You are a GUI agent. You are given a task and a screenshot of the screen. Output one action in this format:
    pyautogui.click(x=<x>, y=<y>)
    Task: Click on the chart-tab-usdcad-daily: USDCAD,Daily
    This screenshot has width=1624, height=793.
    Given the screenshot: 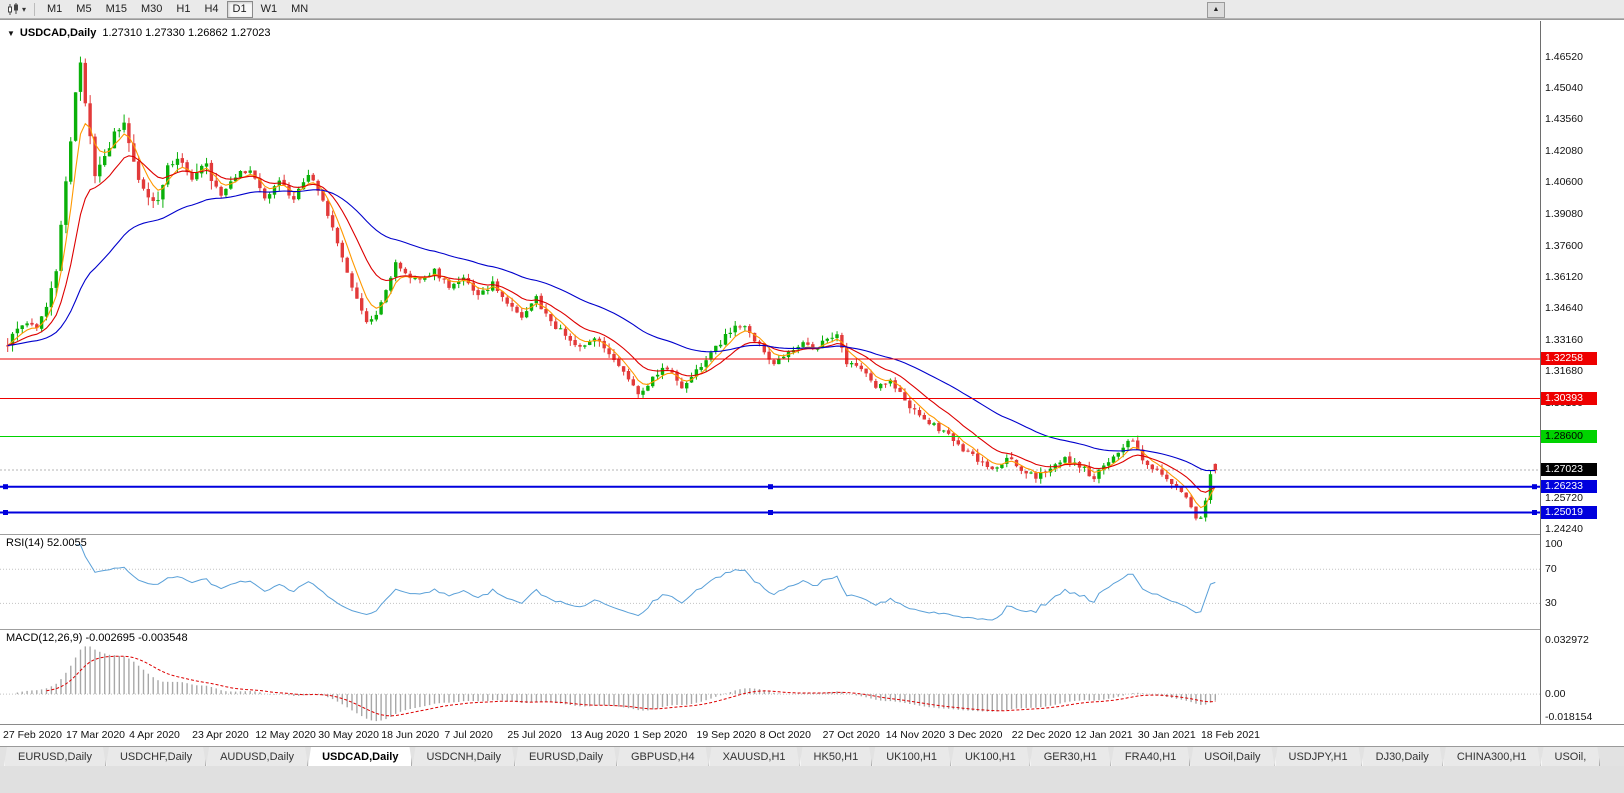 What is the action you would take?
    pyautogui.click(x=360, y=756)
    